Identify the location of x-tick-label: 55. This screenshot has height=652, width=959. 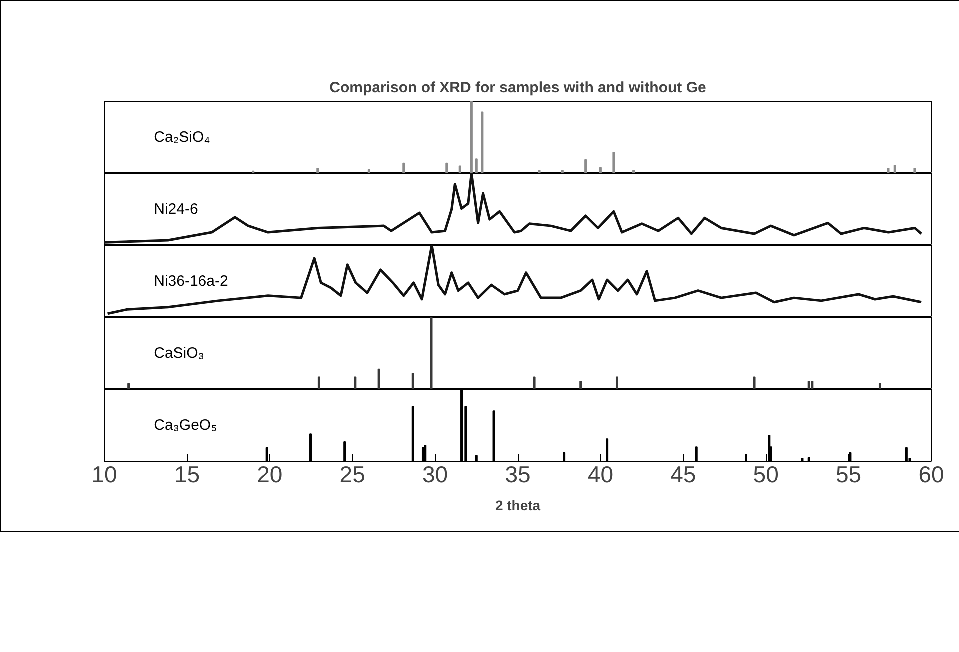
(849, 475).